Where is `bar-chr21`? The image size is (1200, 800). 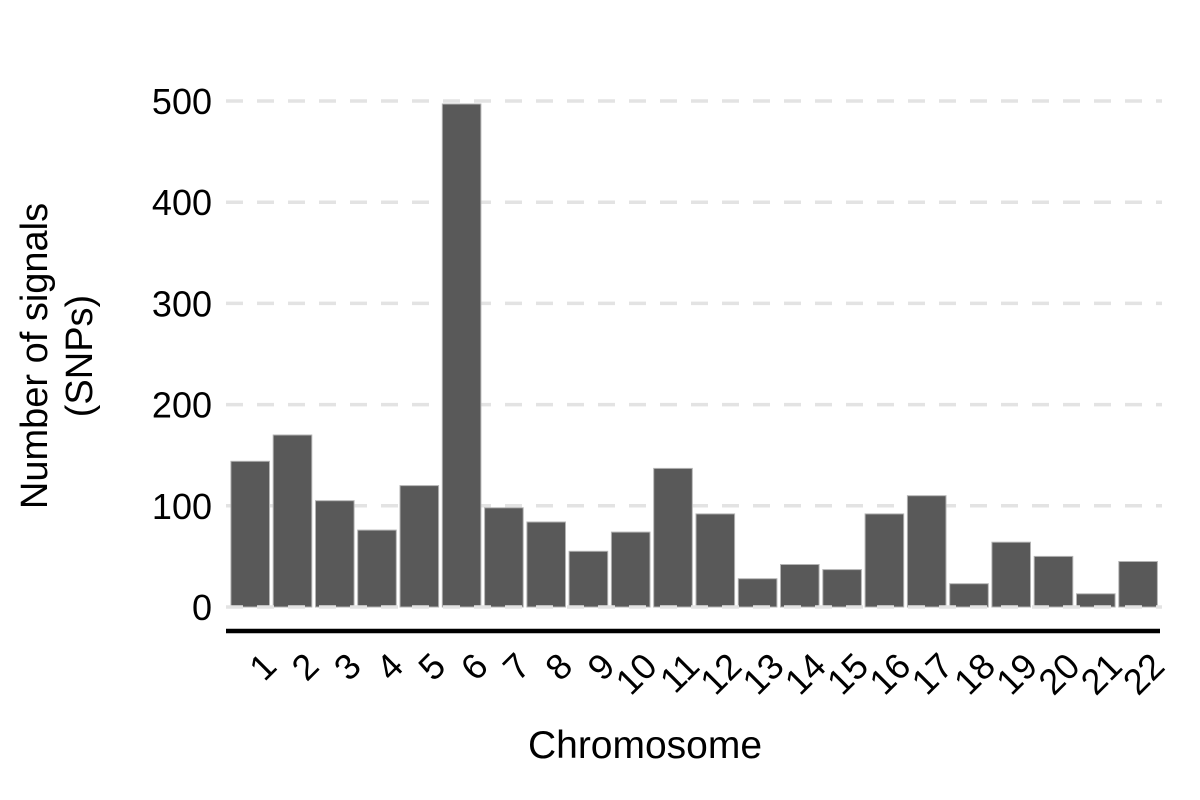 bar-chr21 is located at coordinates (1096, 600).